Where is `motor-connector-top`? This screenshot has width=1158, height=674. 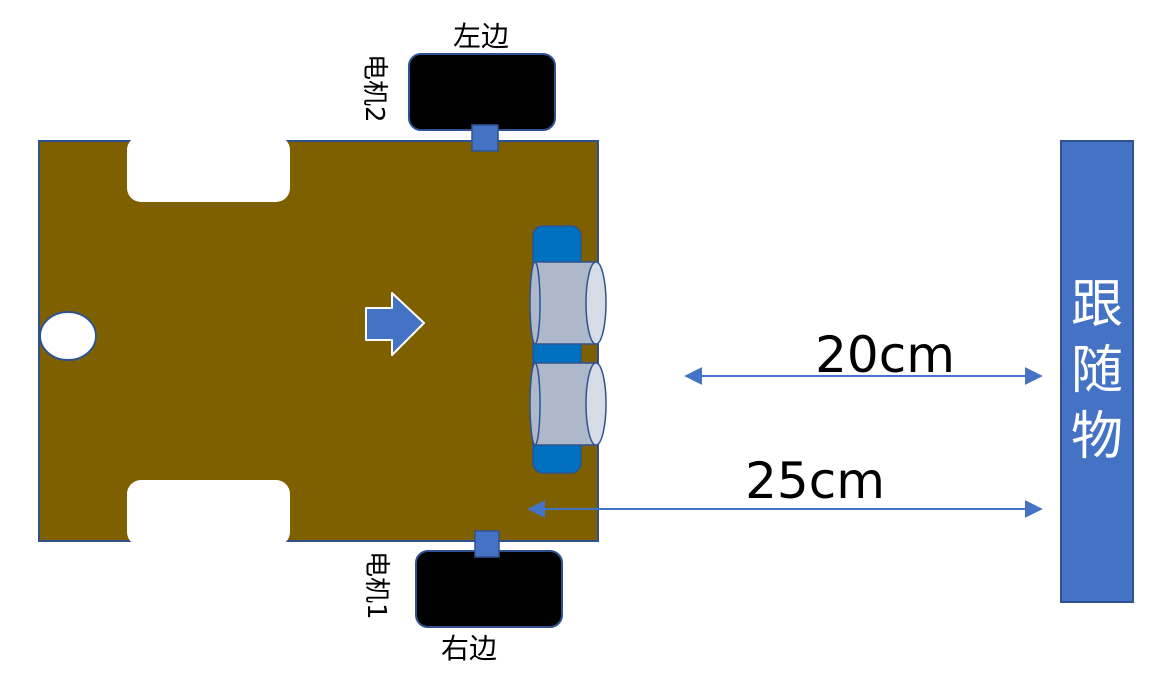
motor-connector-top is located at coordinates (485, 138).